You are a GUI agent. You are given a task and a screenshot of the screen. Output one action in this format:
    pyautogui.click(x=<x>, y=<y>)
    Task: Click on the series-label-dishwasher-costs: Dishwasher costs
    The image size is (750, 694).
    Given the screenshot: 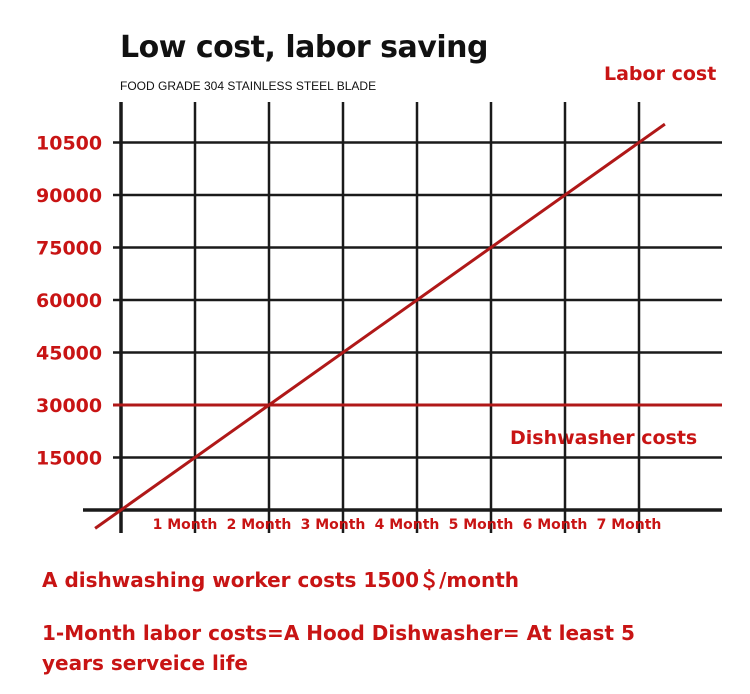 What is the action you would take?
    pyautogui.click(x=604, y=438)
    